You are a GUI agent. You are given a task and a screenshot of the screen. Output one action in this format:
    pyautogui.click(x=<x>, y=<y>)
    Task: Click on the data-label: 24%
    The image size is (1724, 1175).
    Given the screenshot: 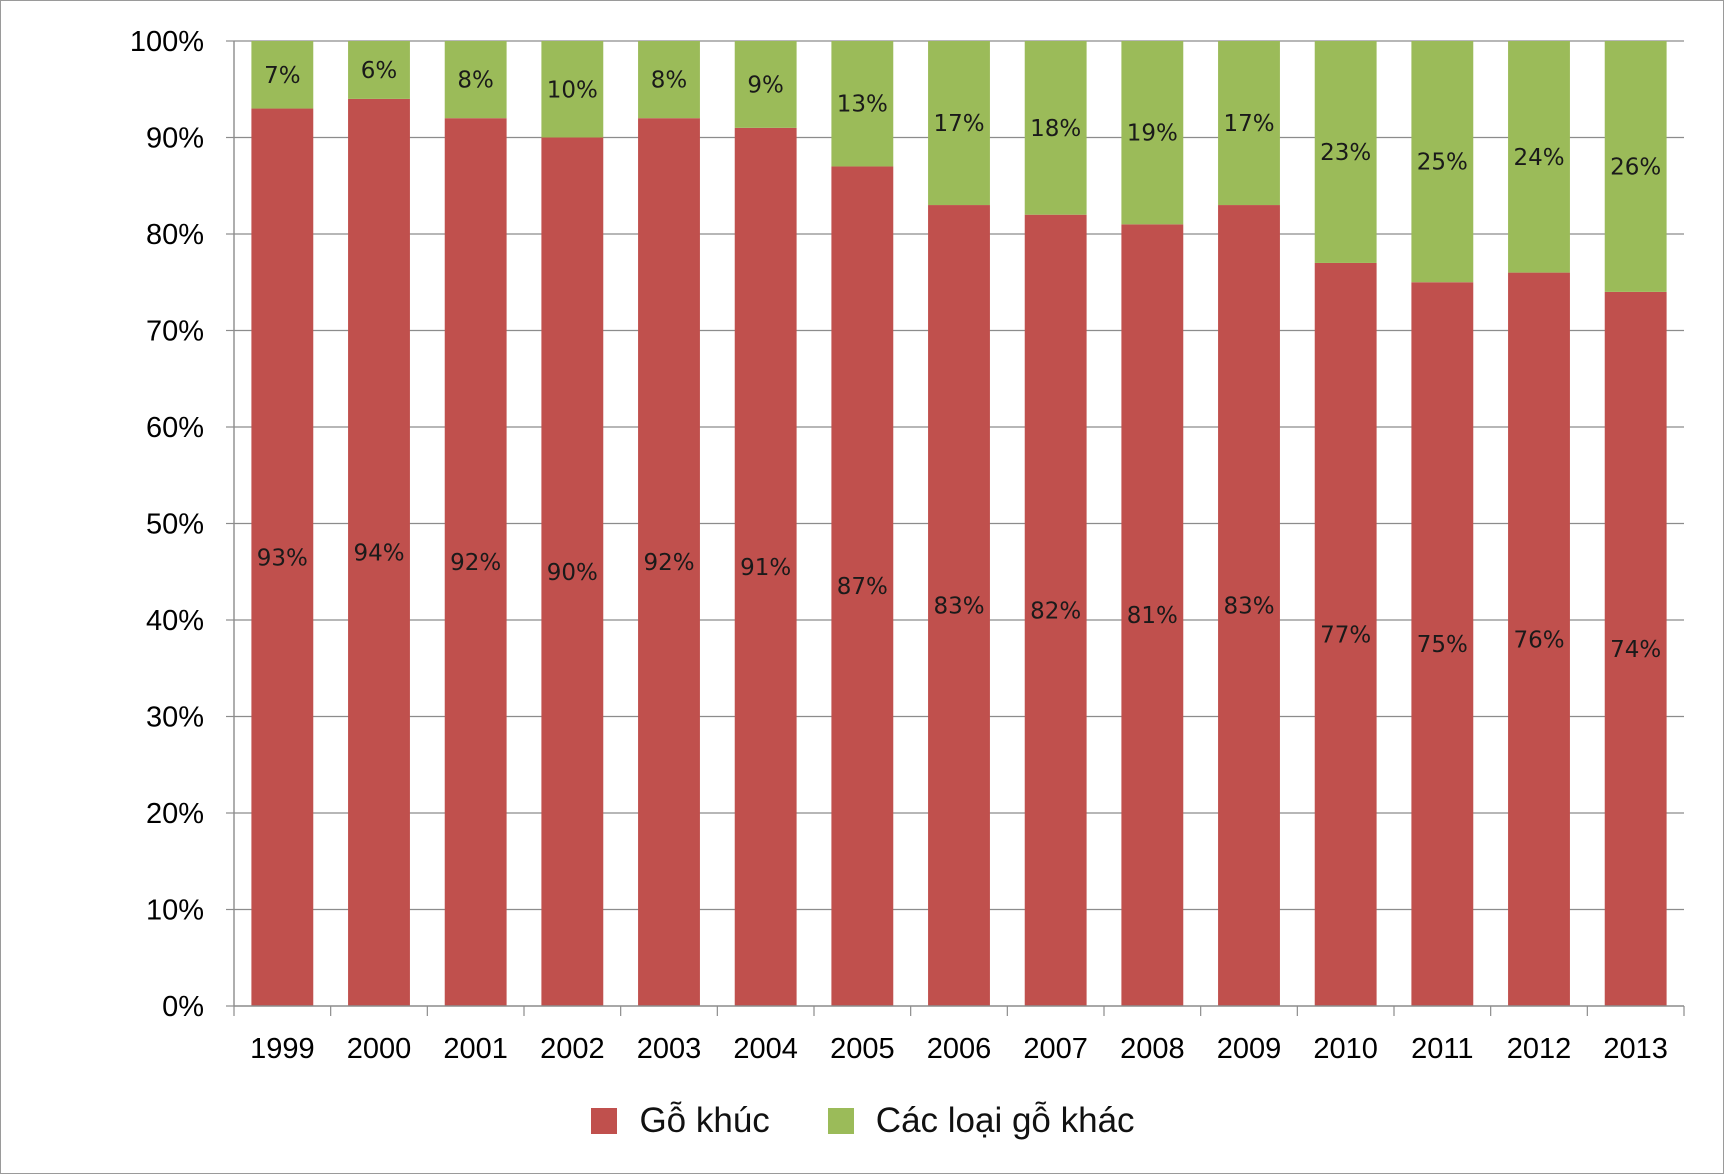 What is the action you would take?
    pyautogui.click(x=1538, y=158)
    